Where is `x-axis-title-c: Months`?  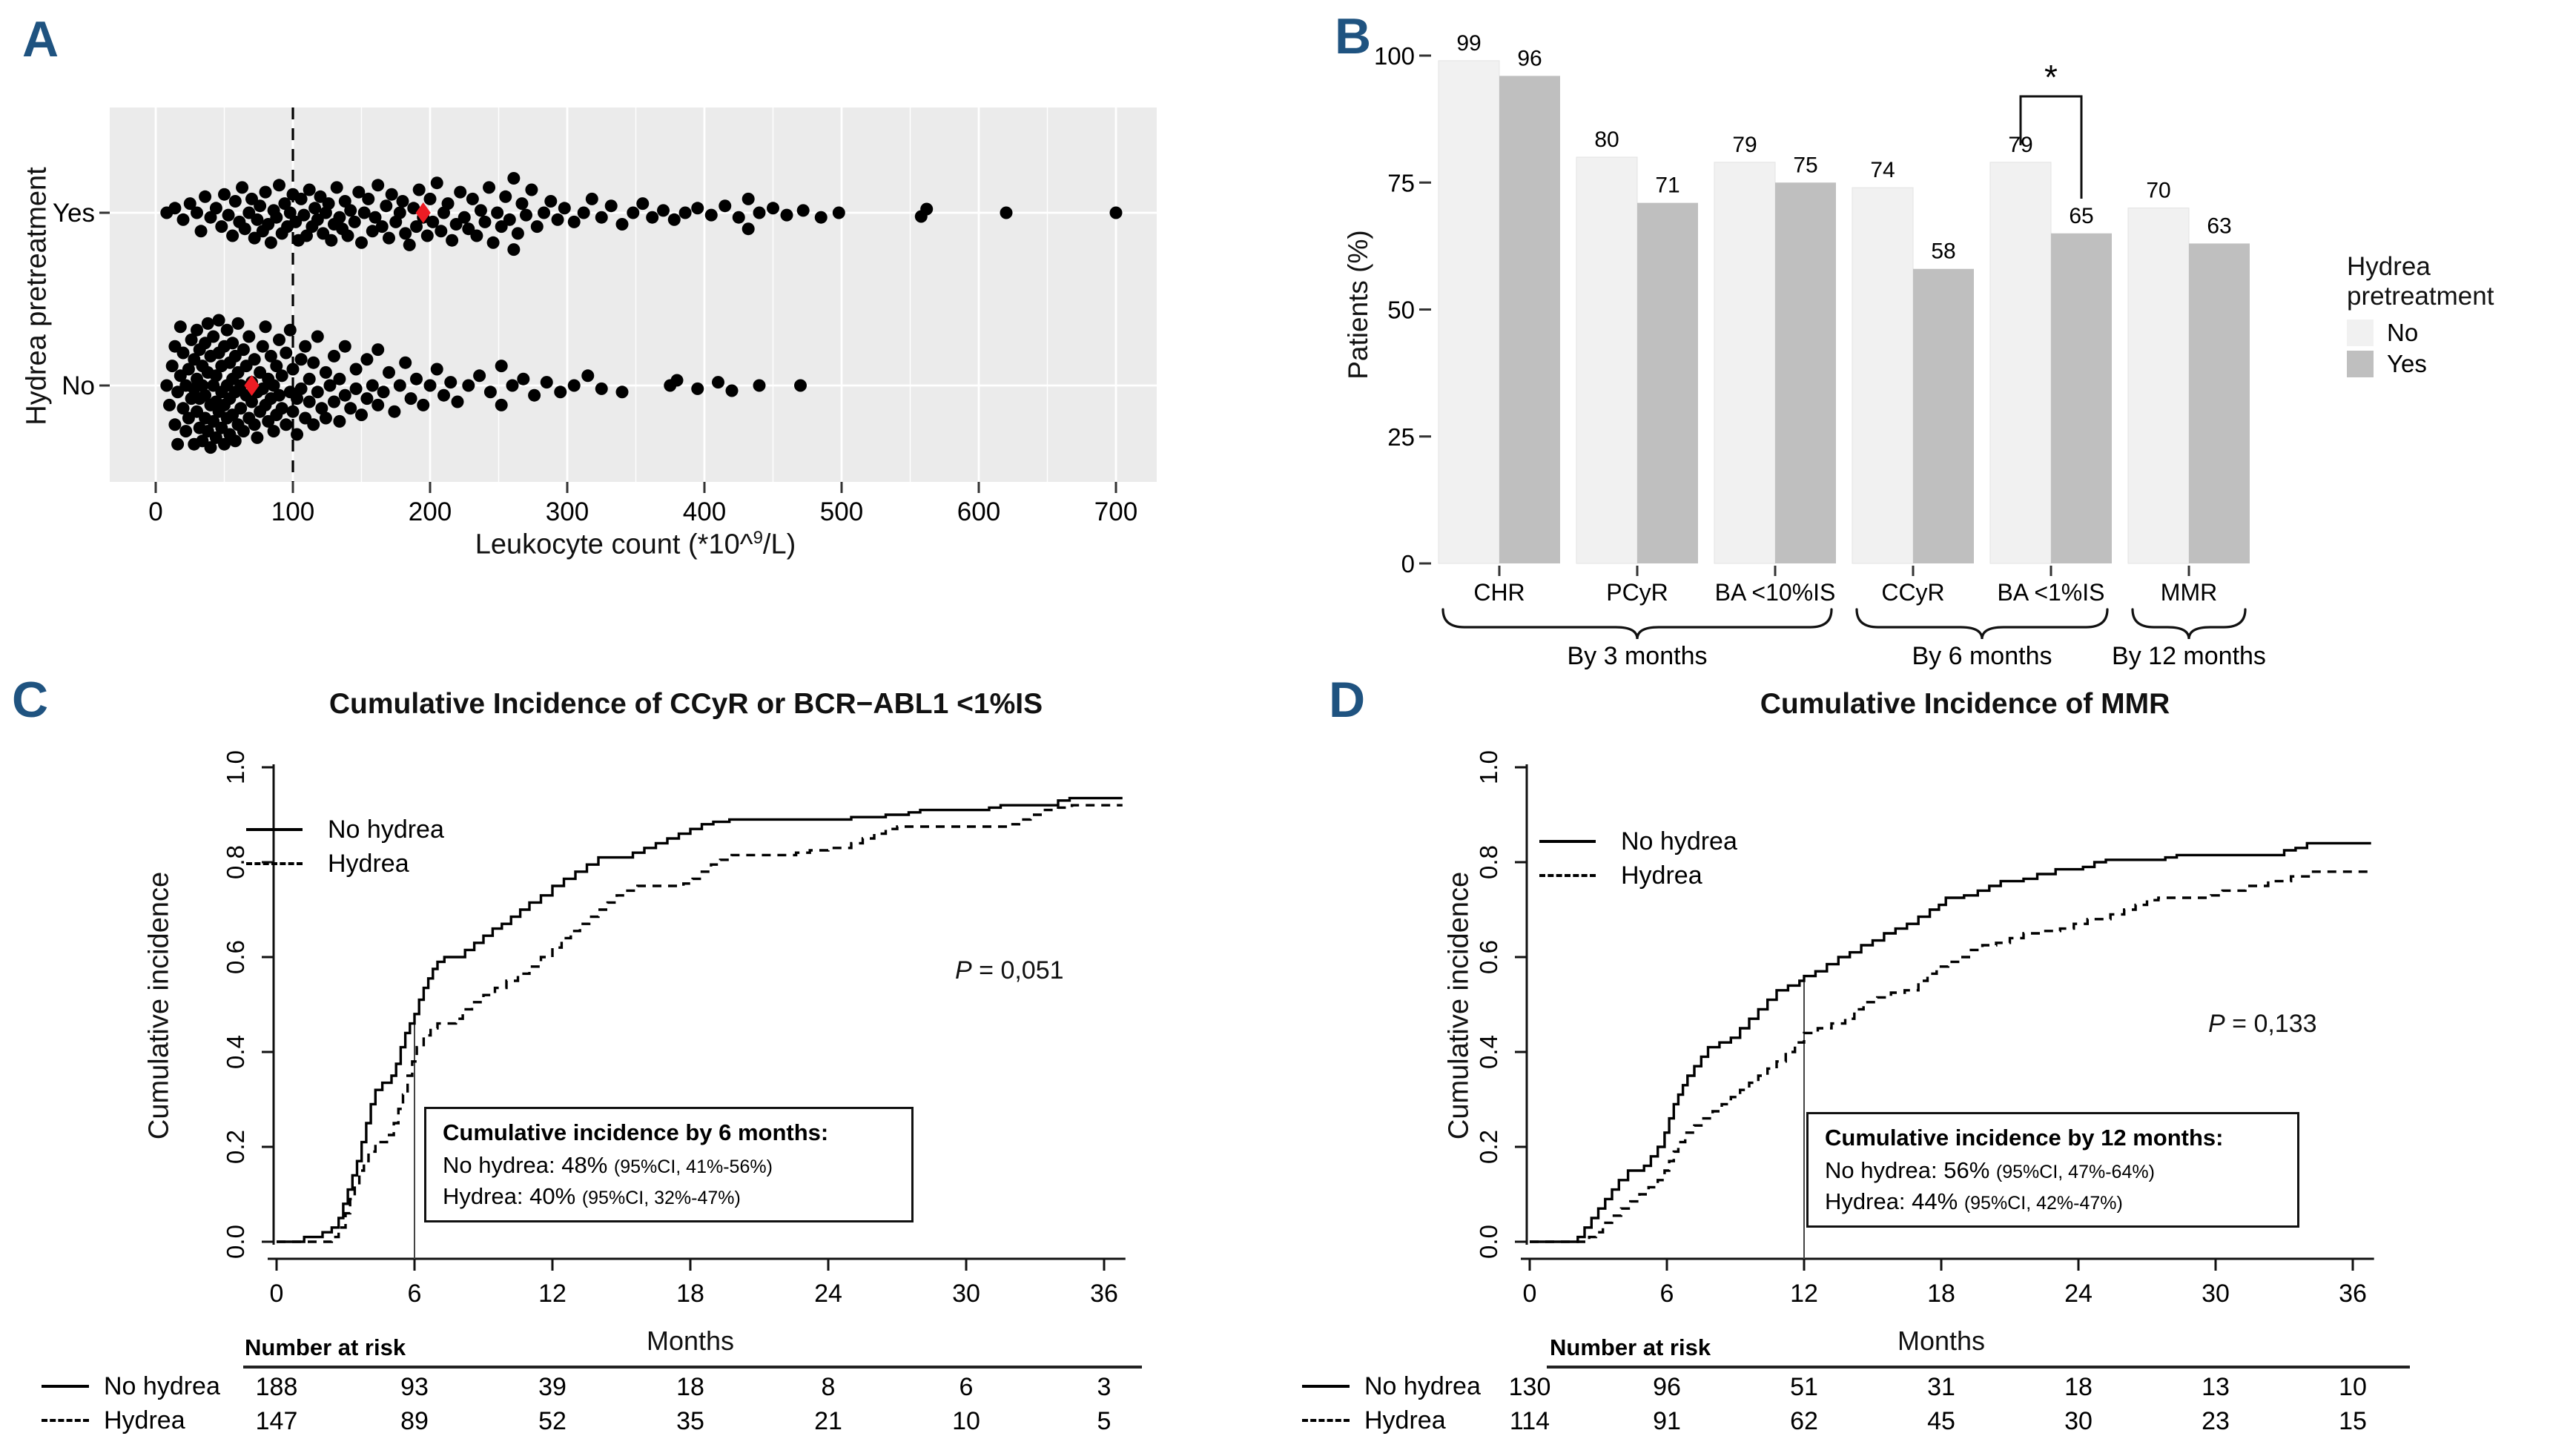
x-axis-title-c: Months is located at coordinates (691, 1341).